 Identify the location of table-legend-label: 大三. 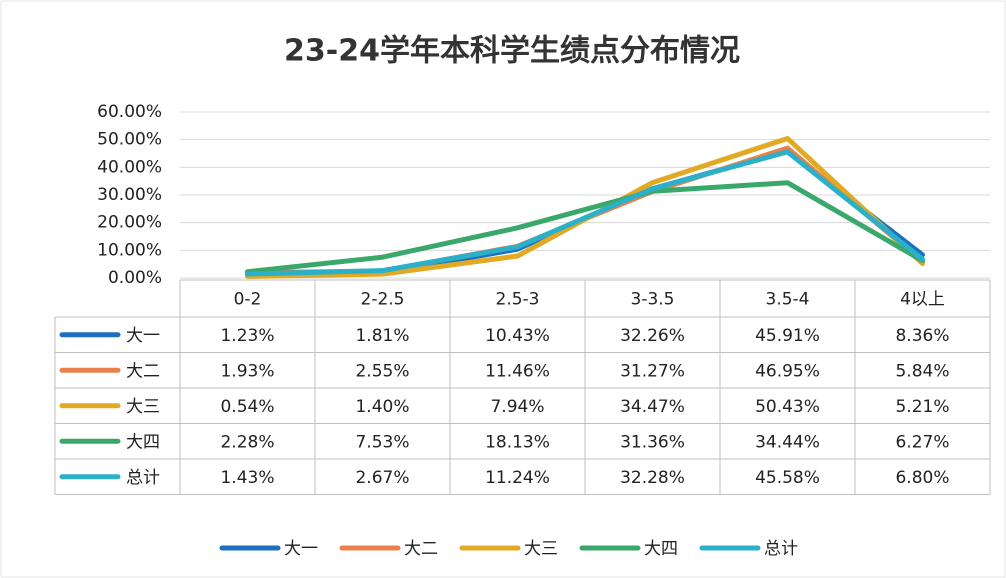
(143, 407).